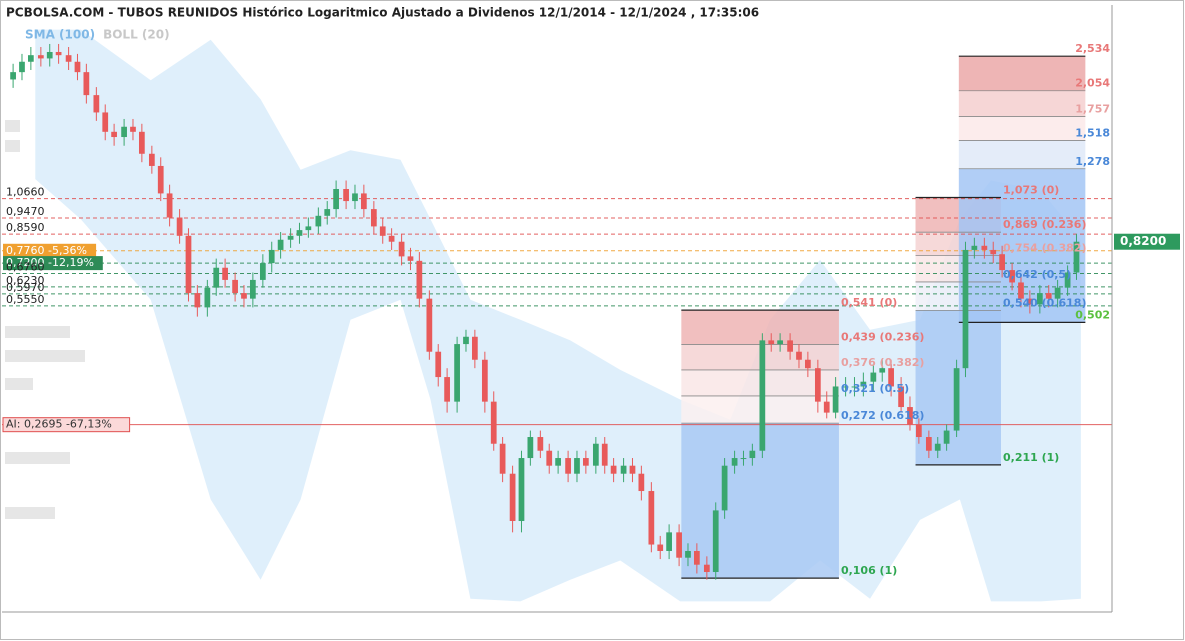 The height and width of the screenshot is (641, 1185). Describe the element at coordinates (1092, 83) in the screenshot. I see `fib-label: 2,054` at that location.